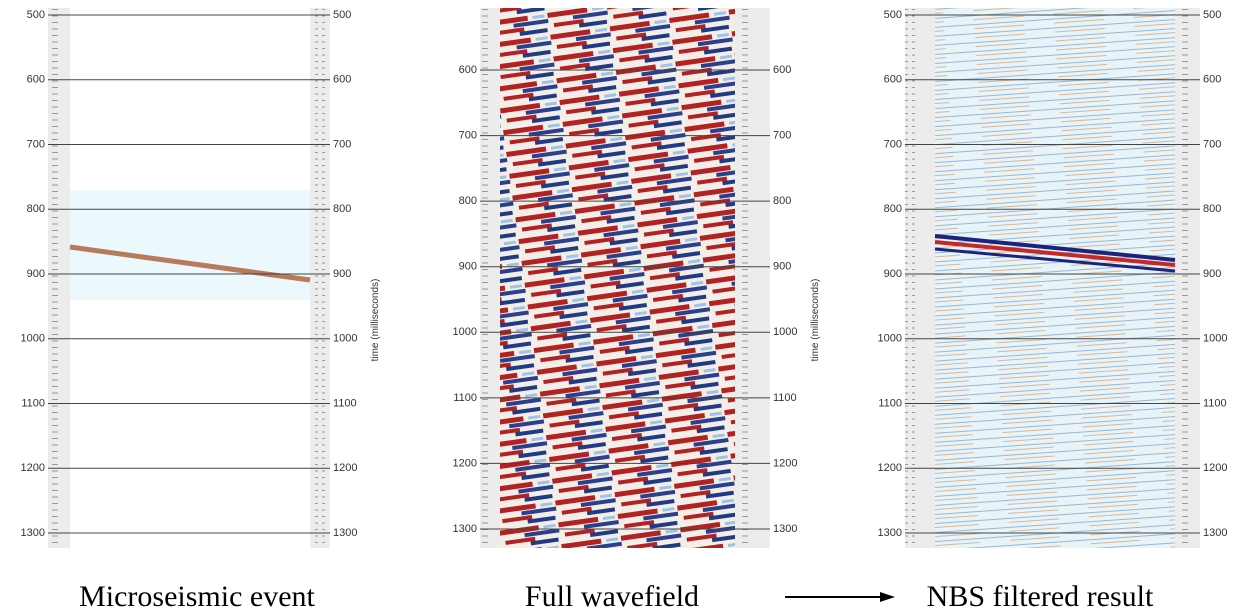 Image resolution: width=1249 pixels, height=610 pixels. I want to click on arrow-head, so click(887, 597).